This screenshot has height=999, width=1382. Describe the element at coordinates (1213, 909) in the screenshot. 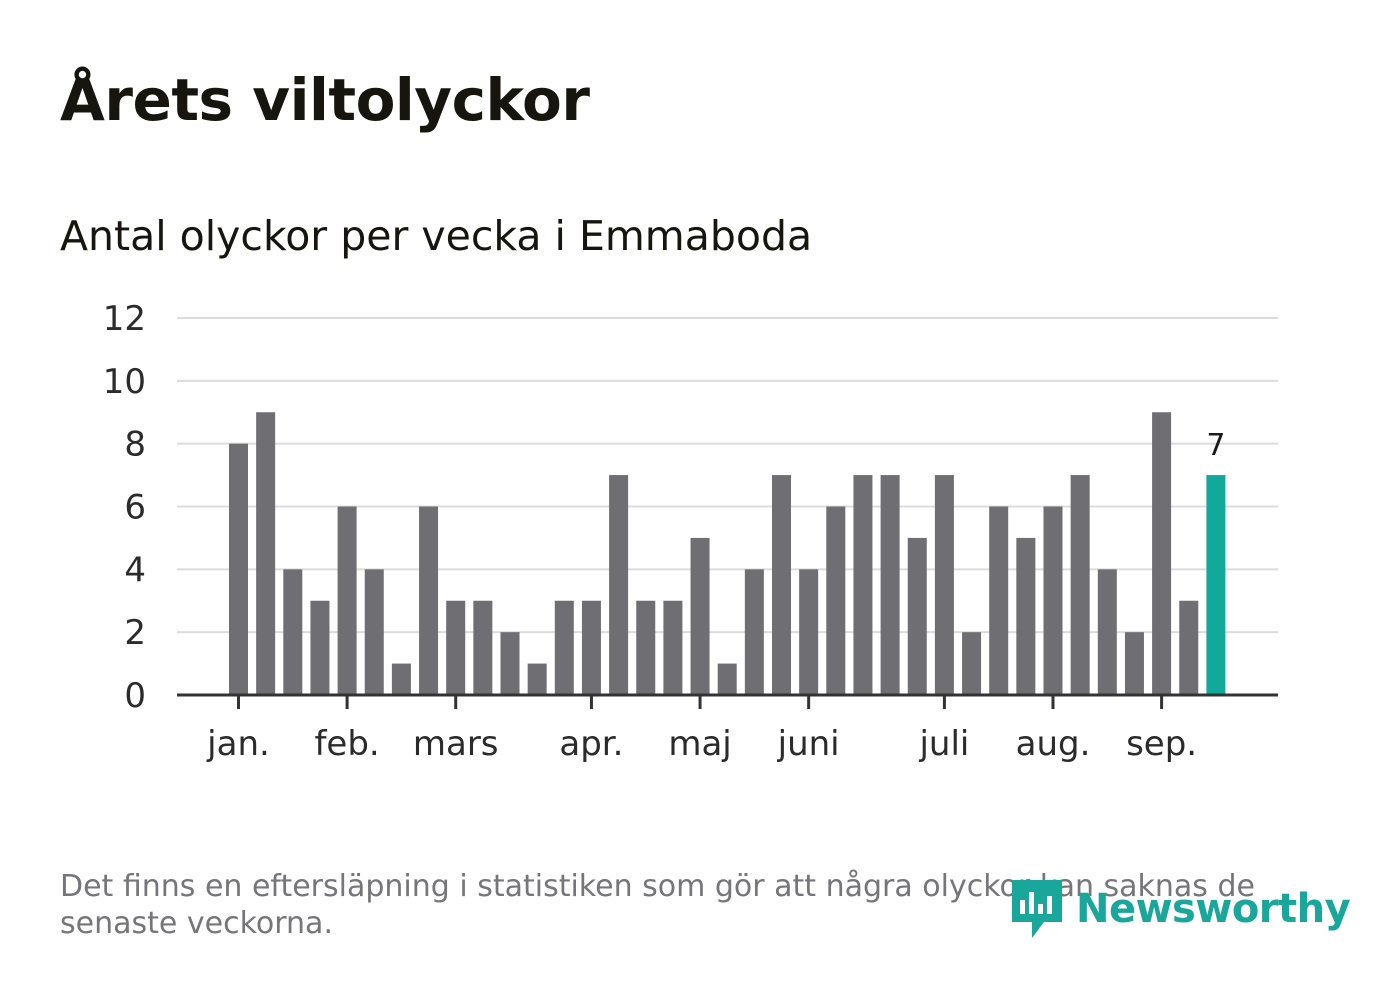

I see `brand-name: Newsworthy` at that location.